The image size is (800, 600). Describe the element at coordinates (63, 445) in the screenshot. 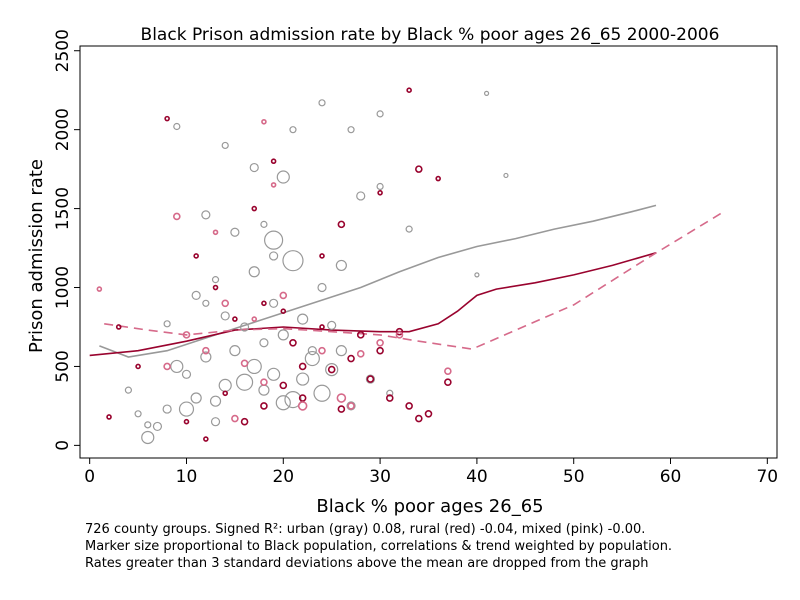

I see `y-tick-label: 0` at that location.